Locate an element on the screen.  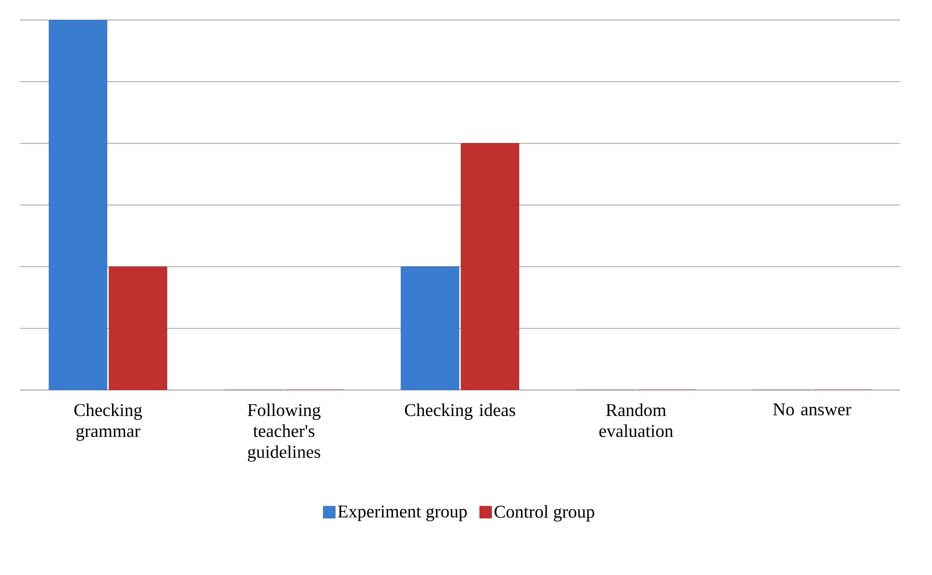
x-tick-label: Checking grammar is located at coordinates (108, 422).